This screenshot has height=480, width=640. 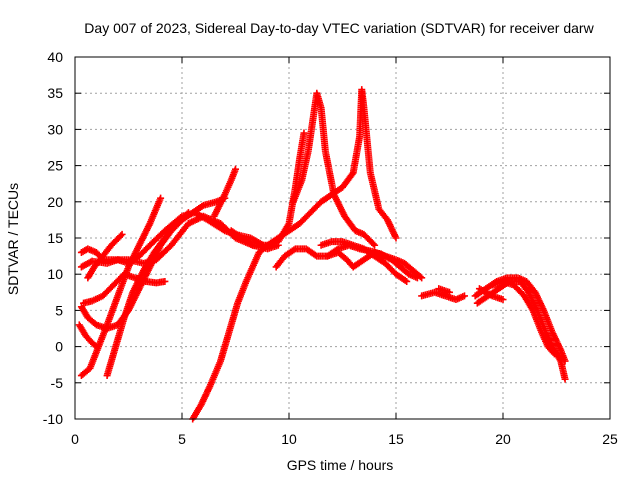 I want to click on y-tick-label: -10, so click(x=53, y=419).